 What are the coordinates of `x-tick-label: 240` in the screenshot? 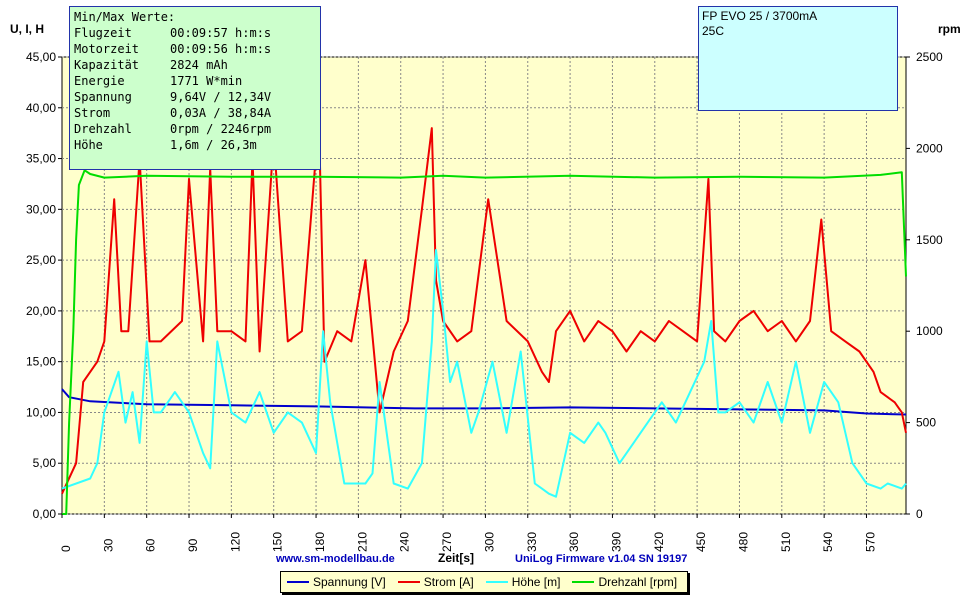 It's located at (405, 542).